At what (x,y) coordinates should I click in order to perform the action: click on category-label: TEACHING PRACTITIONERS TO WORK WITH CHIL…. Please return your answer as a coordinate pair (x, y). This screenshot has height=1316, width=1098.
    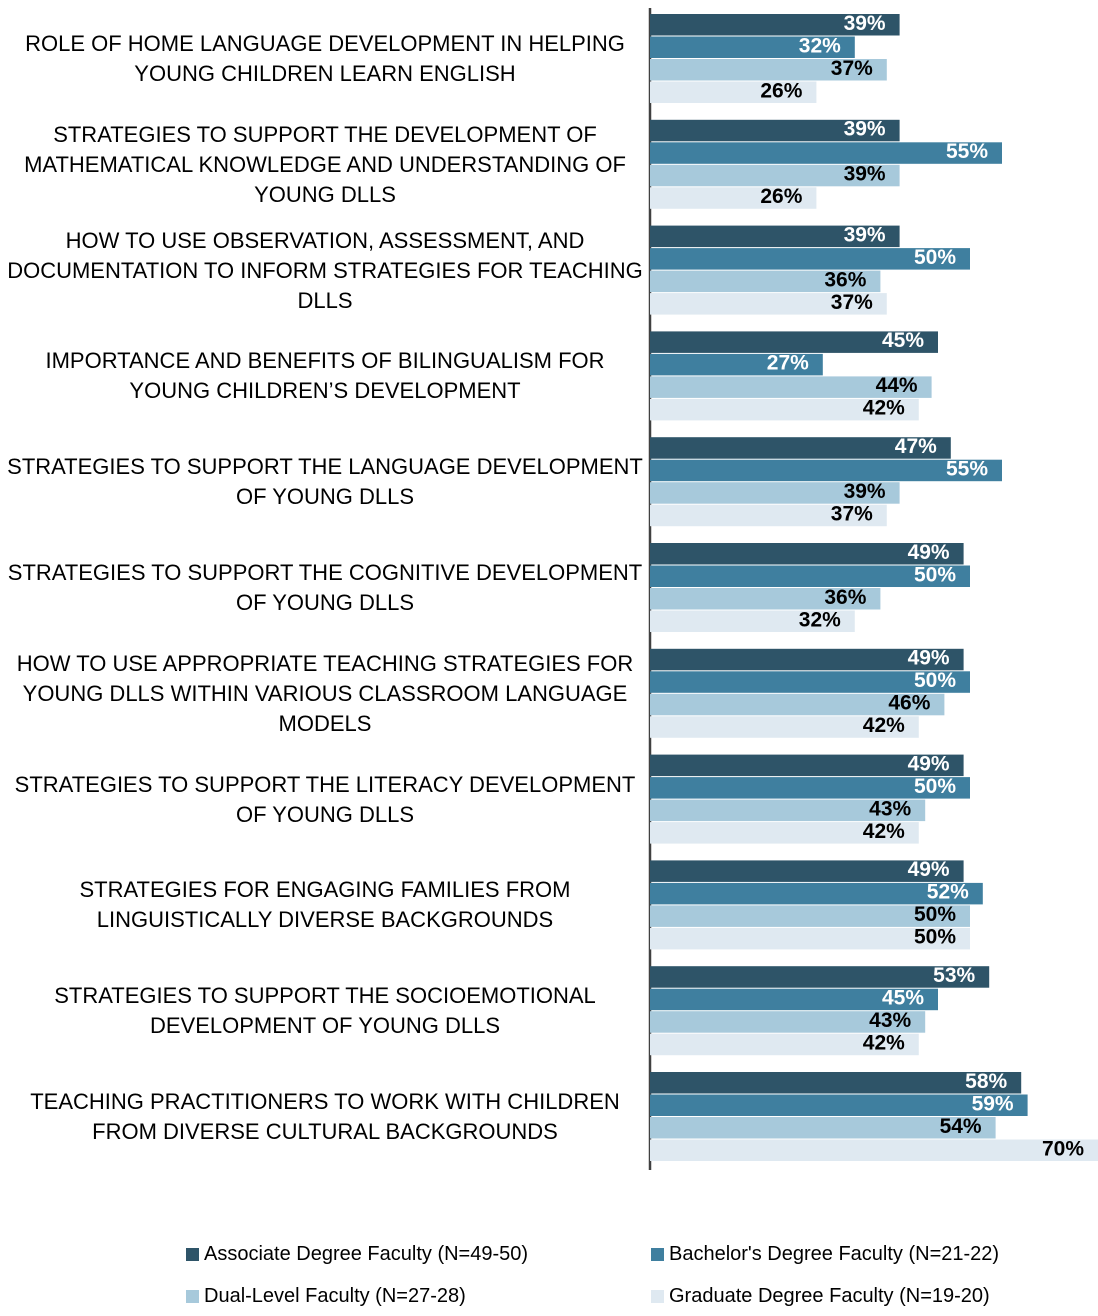
    Looking at the image, I should click on (325, 1116).